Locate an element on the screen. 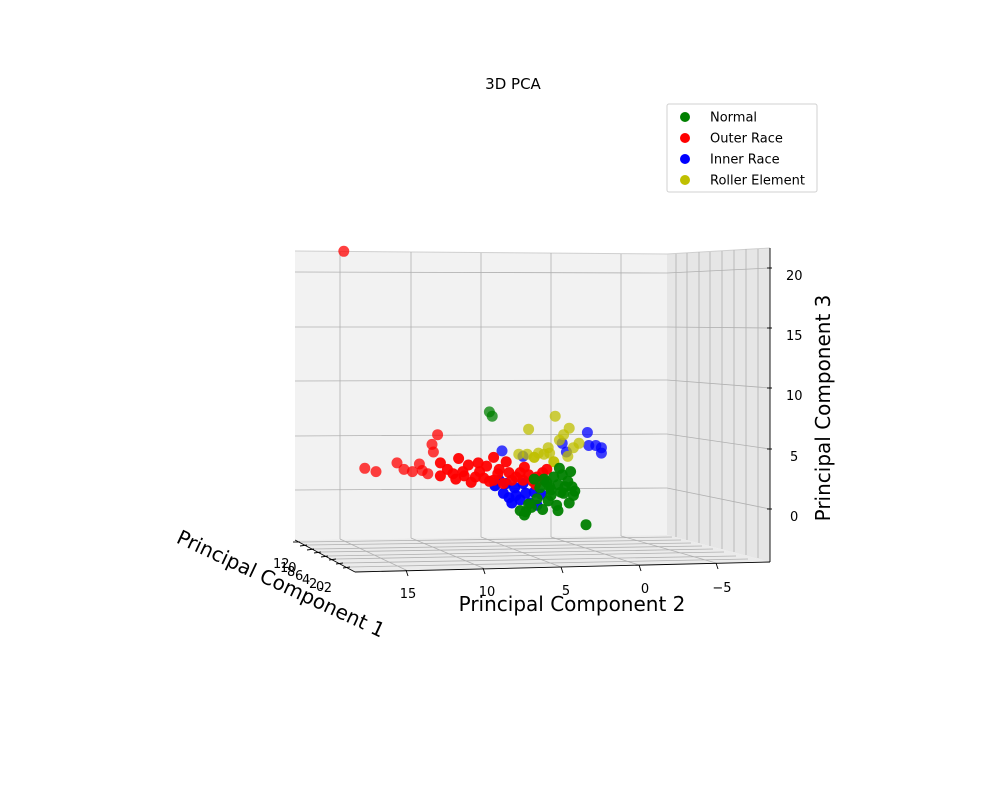 Image resolution: width=1000 pixels, height=810 pixels. pc3-tick-label: 15 is located at coordinates (794, 336).